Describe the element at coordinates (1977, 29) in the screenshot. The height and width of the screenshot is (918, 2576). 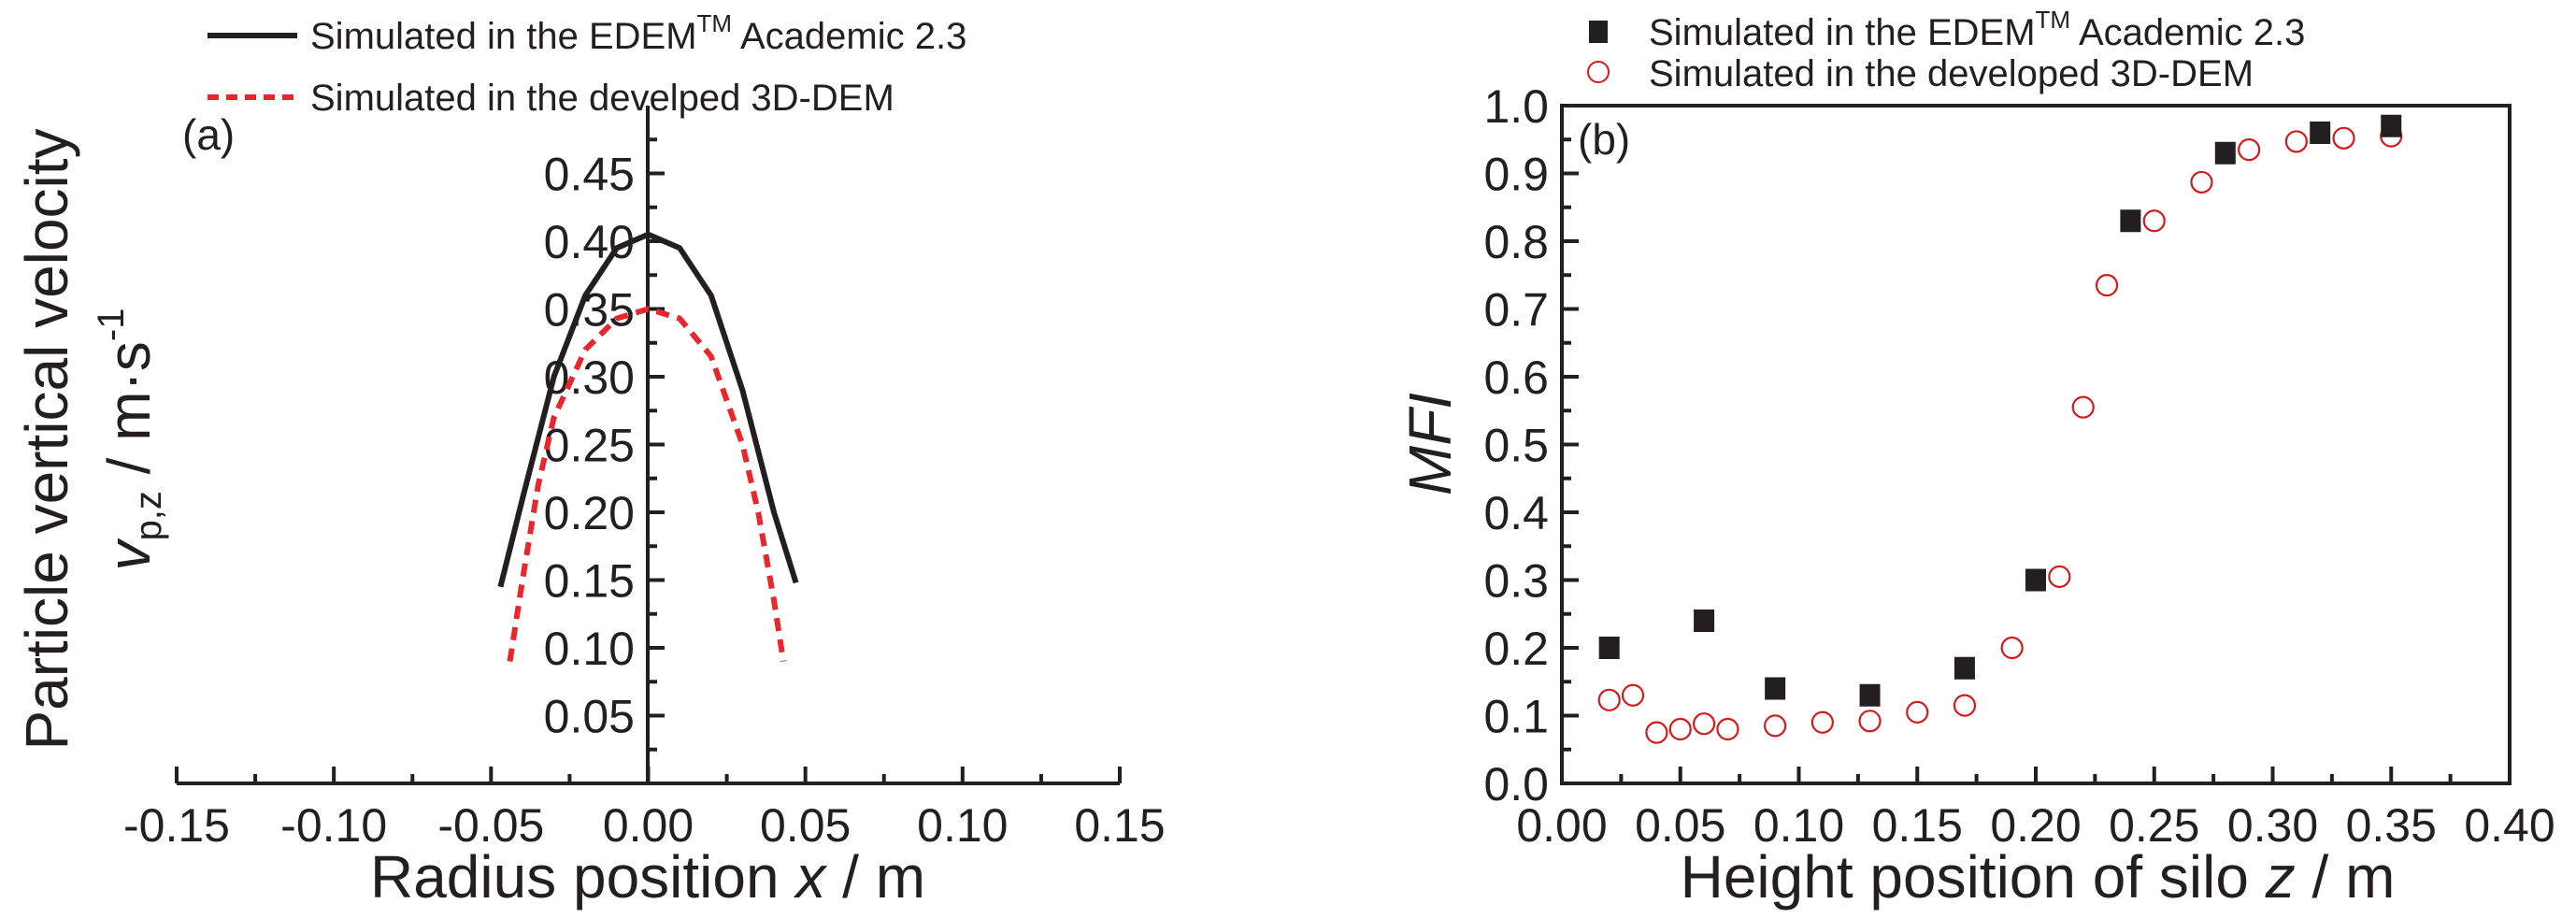
I see `legend-b-label-0: Simulated in the EDEMTM Academic 2.3` at that location.